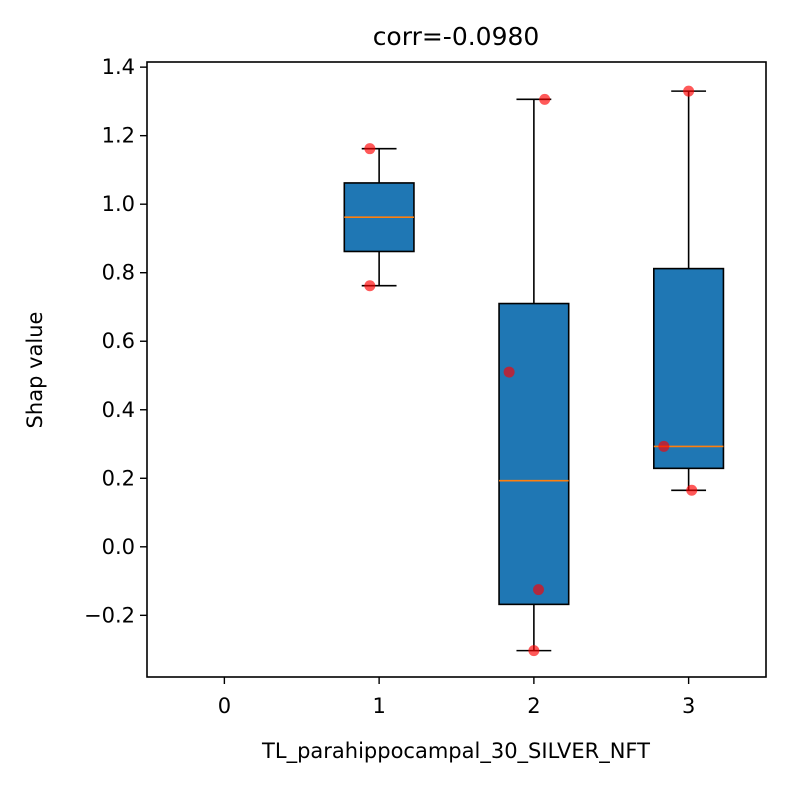 This screenshot has height=786, width=786. Describe the element at coordinates (118, 478) in the screenshot. I see `y-tick-label: 0.2` at that location.